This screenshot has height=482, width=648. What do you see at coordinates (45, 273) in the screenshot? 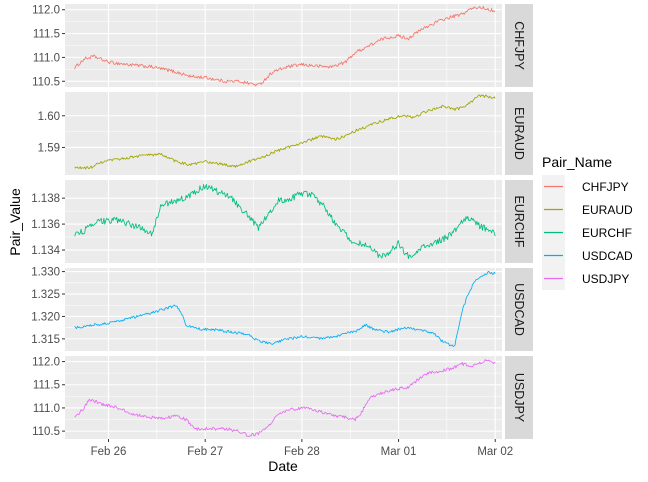
I see `y-tick-label: 1.330` at bounding box center [45, 273].